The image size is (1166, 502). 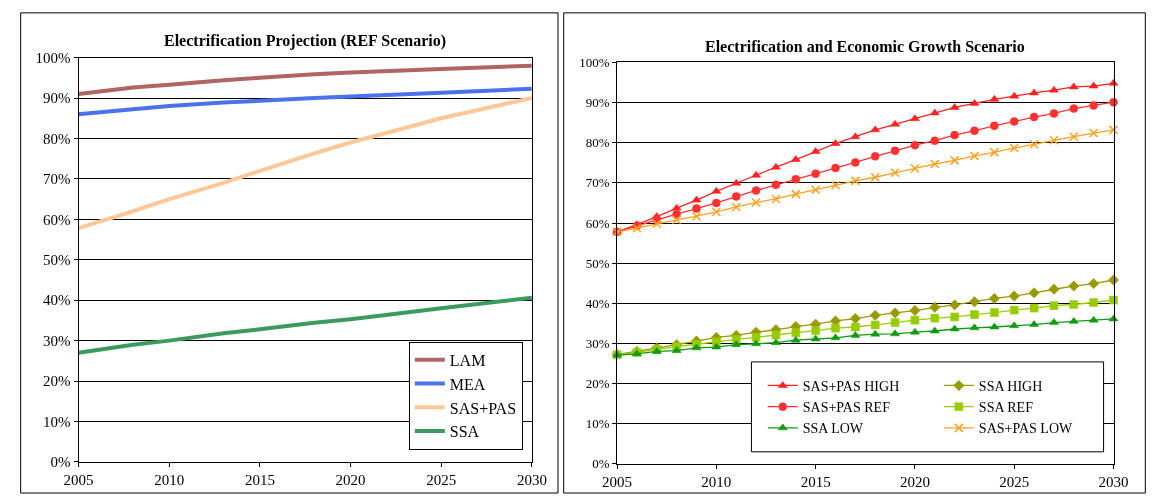 I want to click on legend-label: SSA REF, so click(x=1006, y=408).